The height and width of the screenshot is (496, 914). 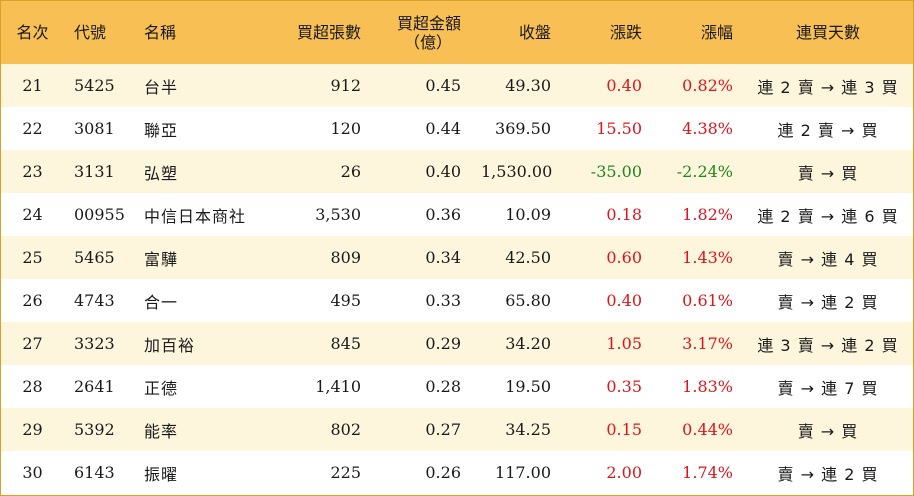 I want to click on cell-name: 能率, so click(x=161, y=431).